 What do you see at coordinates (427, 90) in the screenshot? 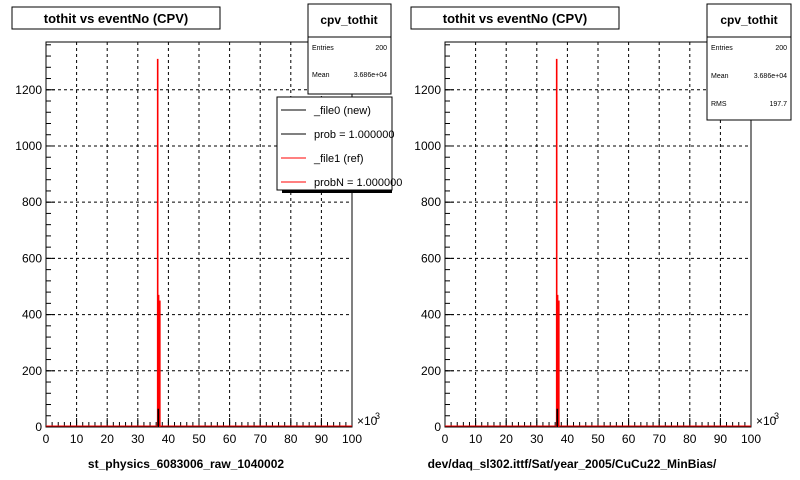
I see `right-y-tick-label: 1200` at bounding box center [427, 90].